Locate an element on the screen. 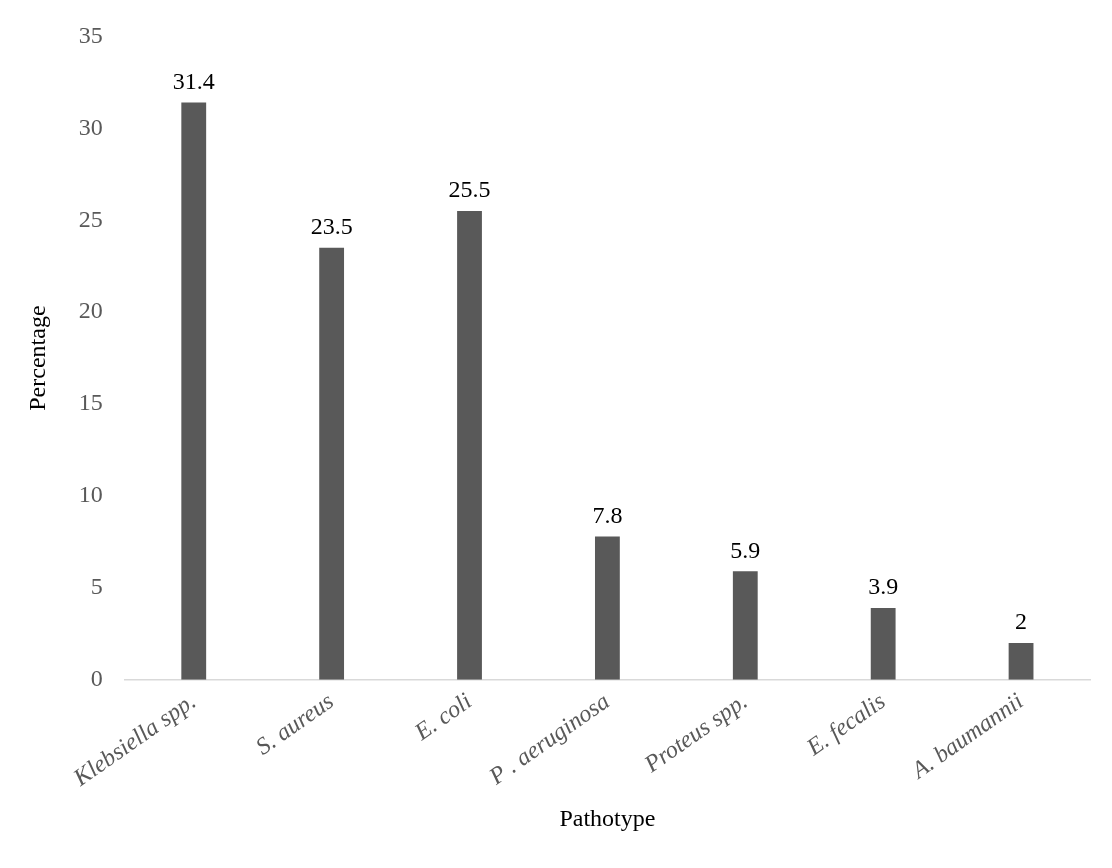 The image size is (1112, 868). y-tick-label: 30 is located at coordinates (90, 126).